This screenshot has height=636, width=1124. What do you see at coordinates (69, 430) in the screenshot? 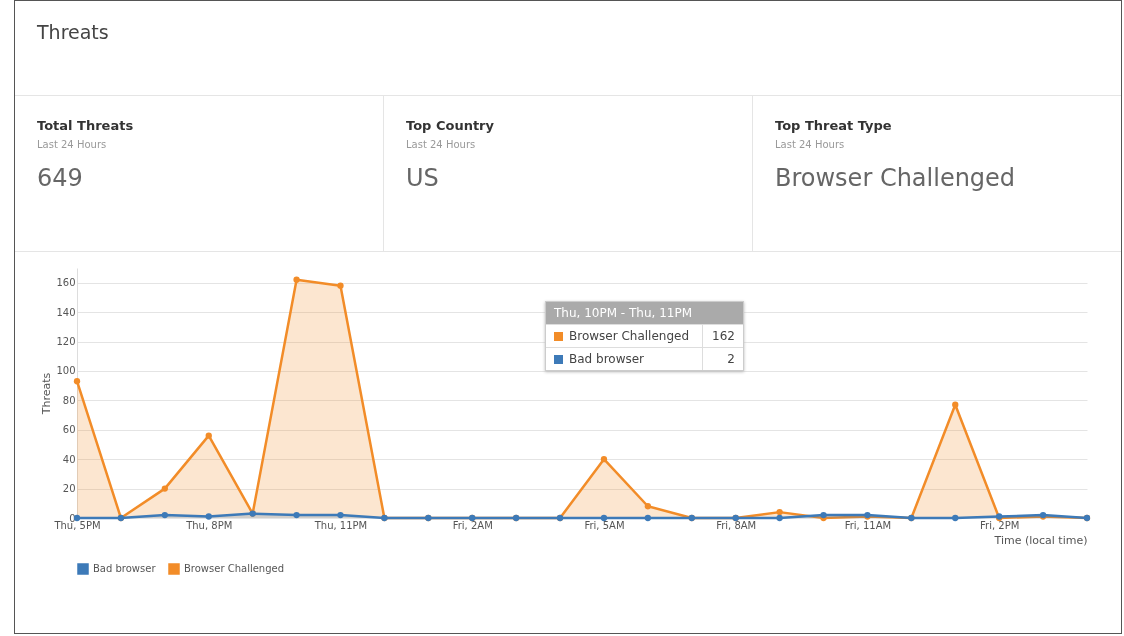
I see `y-tick-label: 60` at bounding box center [69, 430].